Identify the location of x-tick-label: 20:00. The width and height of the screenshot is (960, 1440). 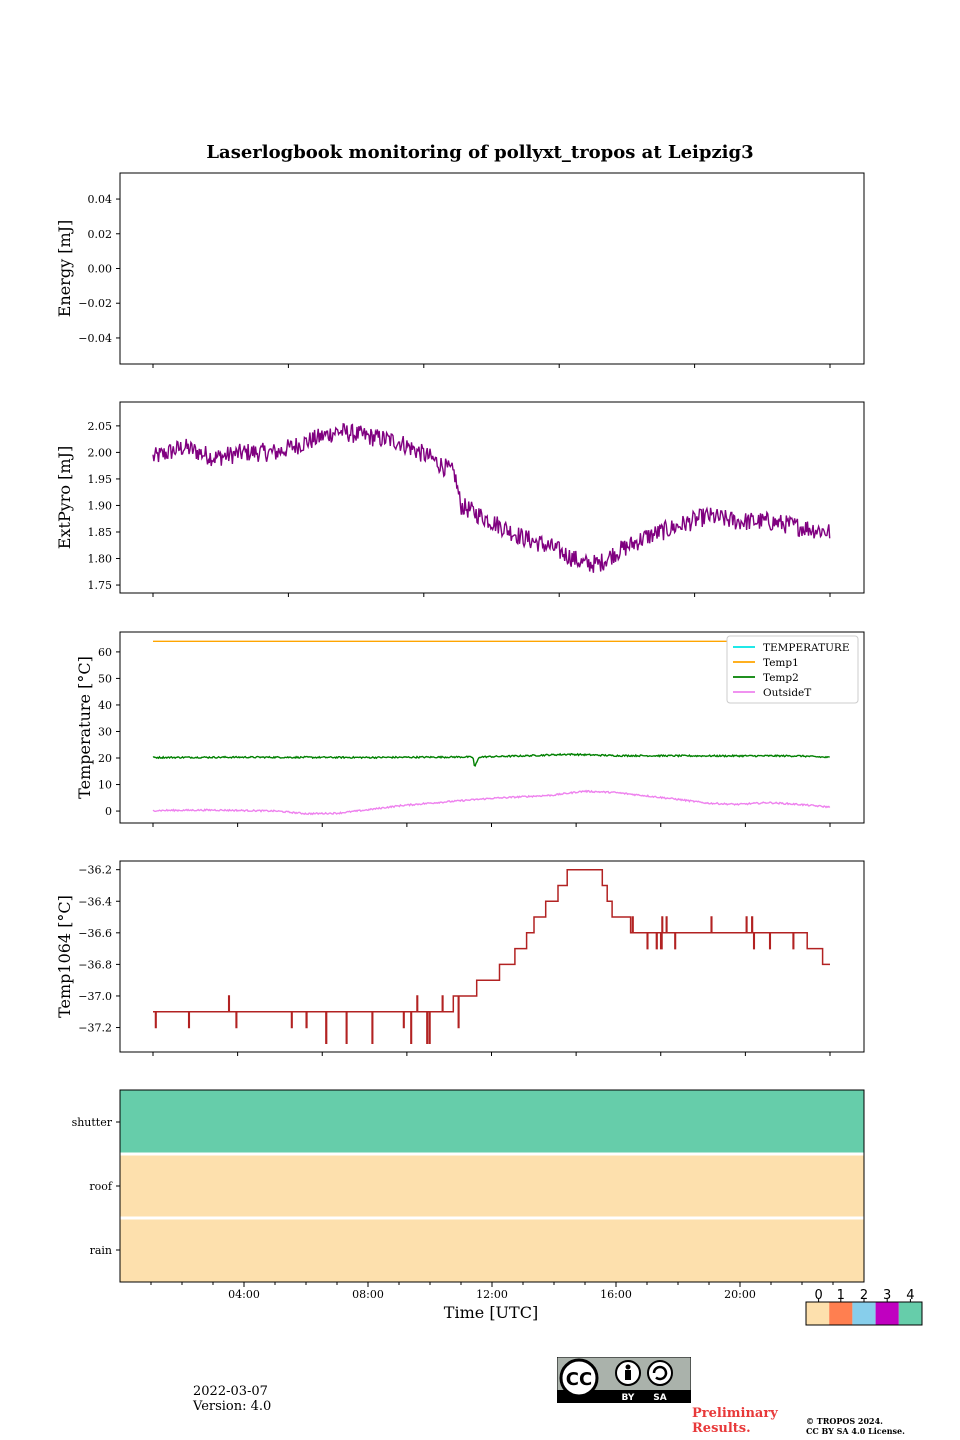
(740, 1294).